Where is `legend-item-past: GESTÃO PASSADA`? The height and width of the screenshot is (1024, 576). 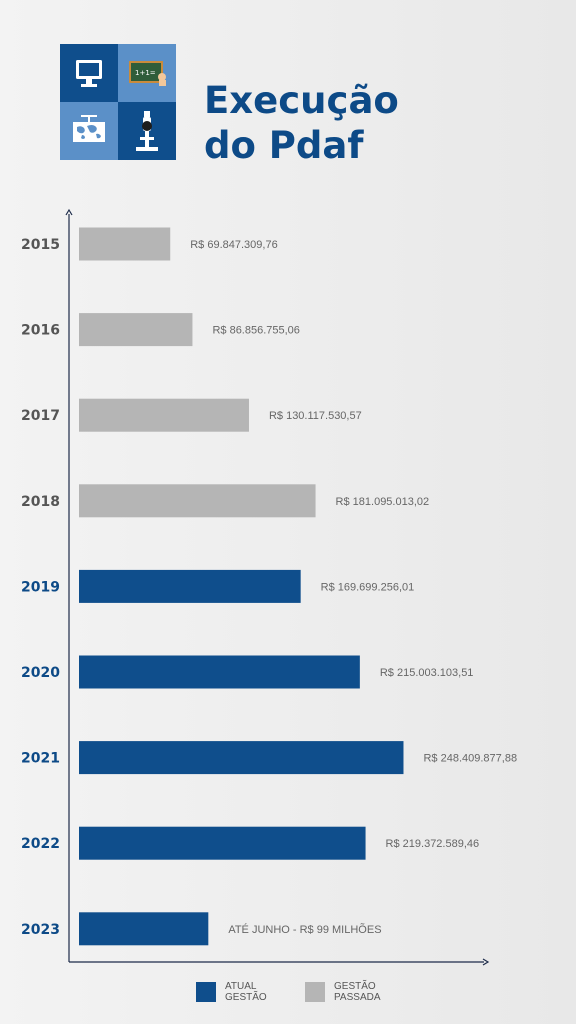 legend-item-past: GESTÃO PASSADA is located at coordinates (349, 992).